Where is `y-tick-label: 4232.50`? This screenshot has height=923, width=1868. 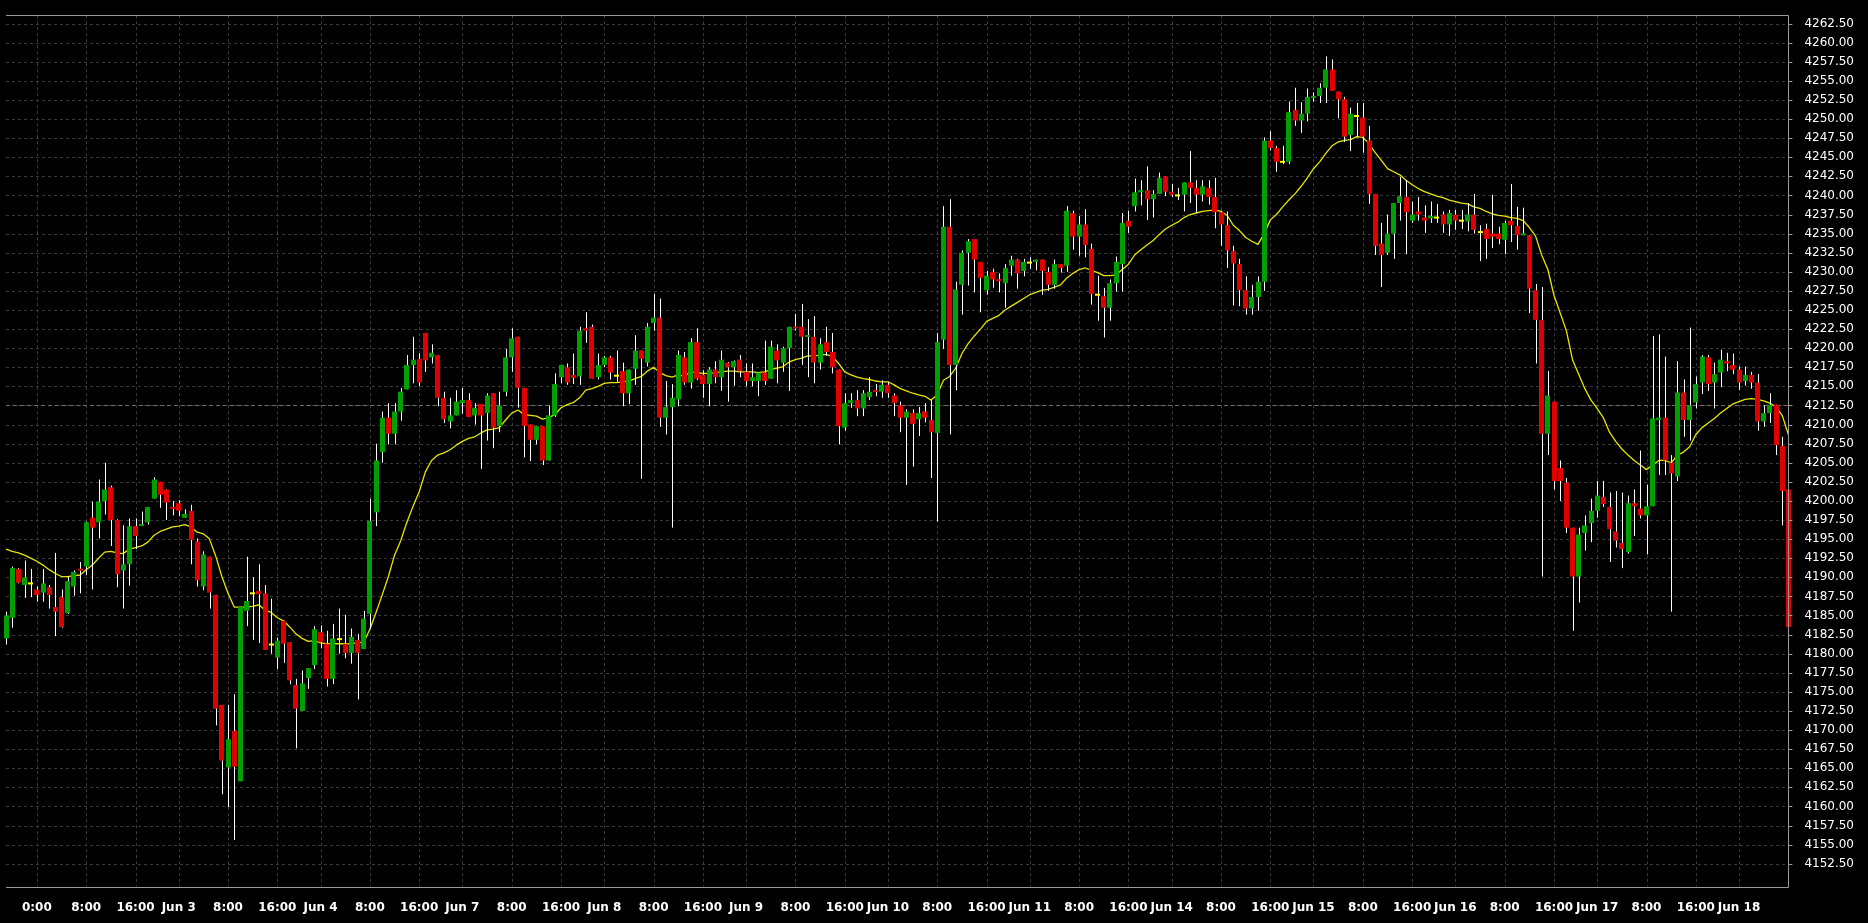 y-tick-label: 4232.50 is located at coordinates (1829, 251).